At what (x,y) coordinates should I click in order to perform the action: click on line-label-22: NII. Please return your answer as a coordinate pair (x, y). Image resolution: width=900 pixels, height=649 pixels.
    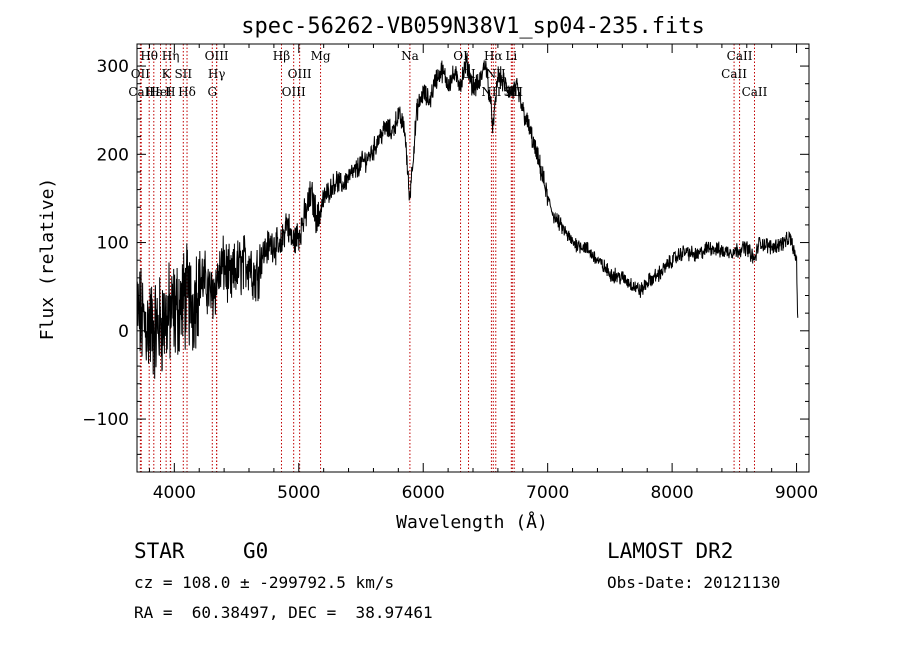
    Looking at the image, I should click on (491, 92).